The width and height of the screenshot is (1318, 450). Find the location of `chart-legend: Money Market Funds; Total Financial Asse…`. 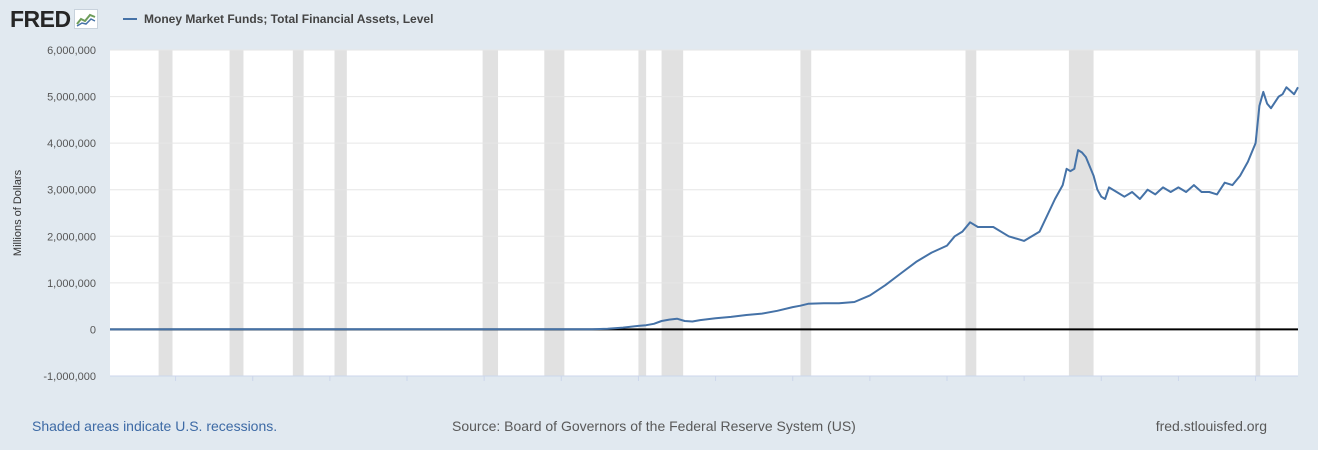

chart-legend: Money Market Funds; Total Financial Asse… is located at coordinates (278, 19).